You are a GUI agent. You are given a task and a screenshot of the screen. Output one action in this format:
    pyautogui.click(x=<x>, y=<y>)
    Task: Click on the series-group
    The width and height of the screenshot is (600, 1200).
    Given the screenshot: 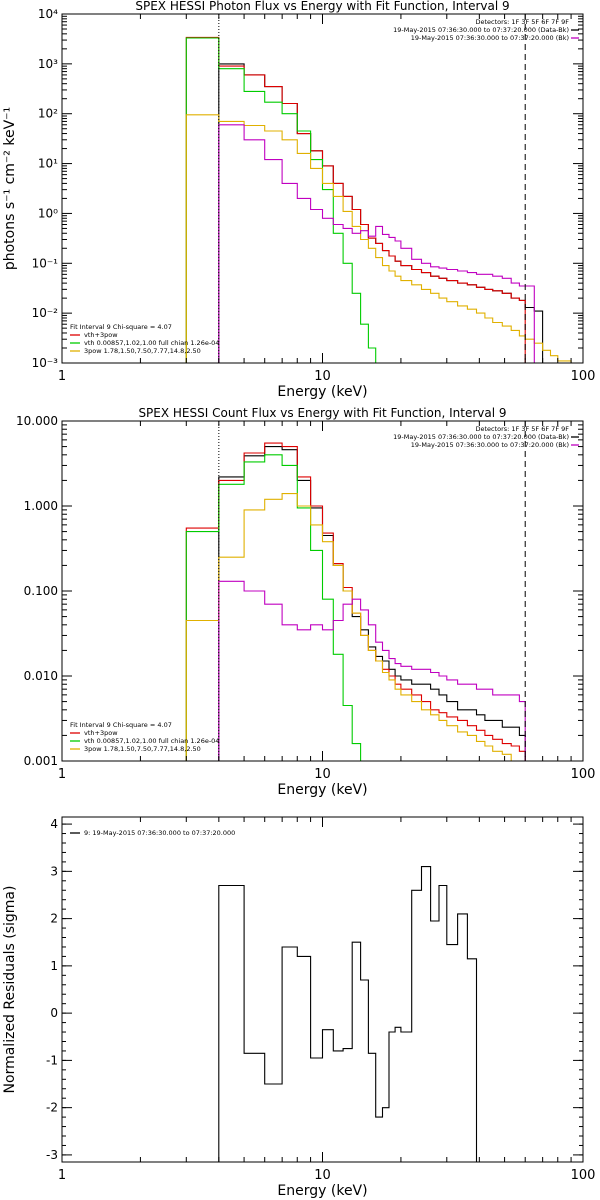 What is the action you would take?
    pyautogui.click(x=348, y=1014)
    